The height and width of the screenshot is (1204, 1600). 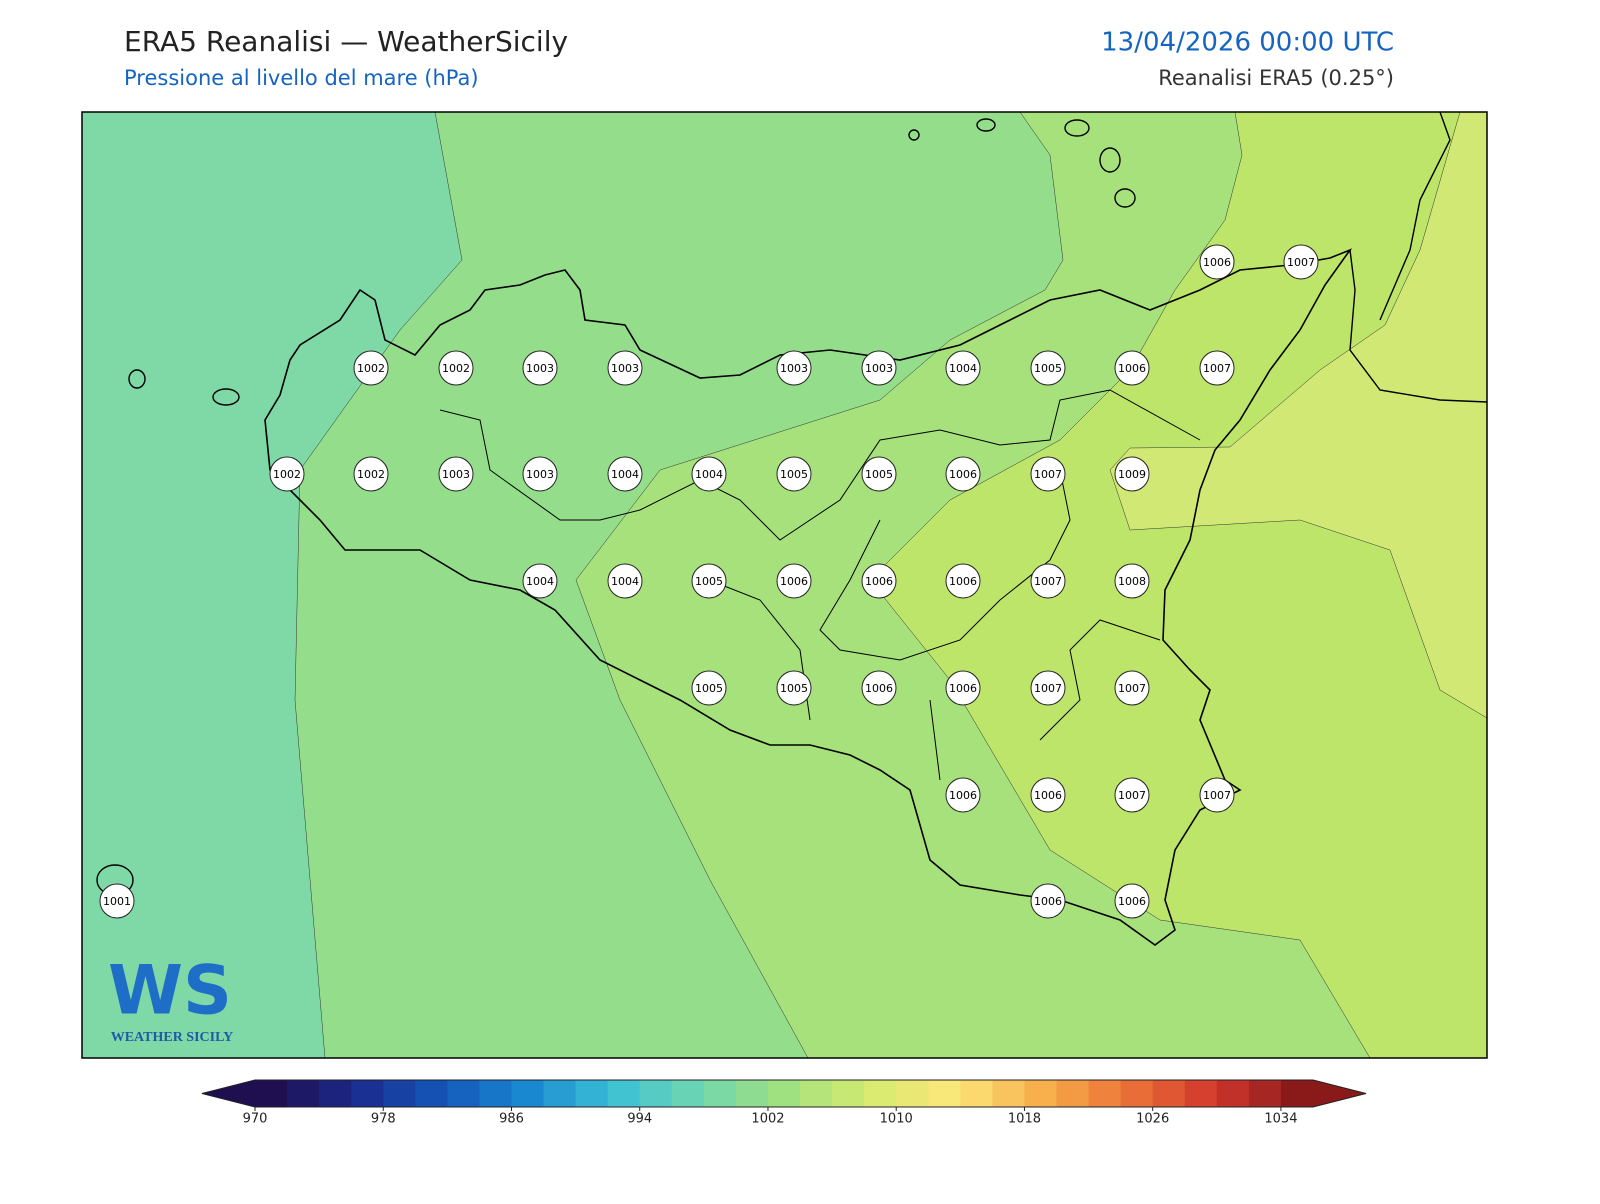 I want to click on colorbar-tick-label: 1018, so click(x=1024, y=1119).